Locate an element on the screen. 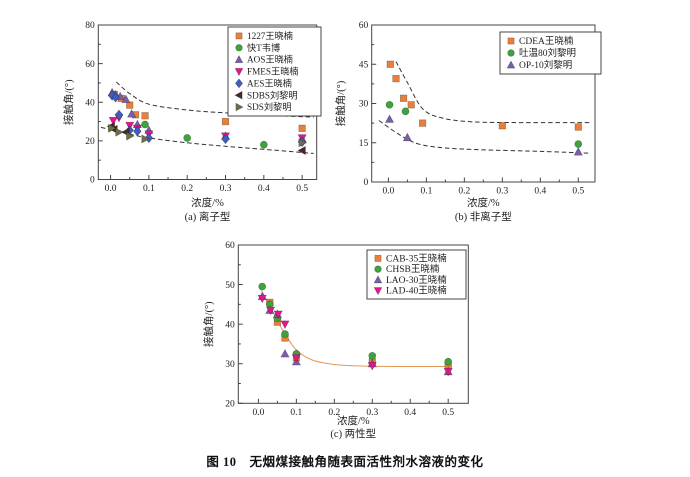 Image resolution: width=690 pixels, height=477 pixels. legend-item: FMES王晓楠 is located at coordinates (266, 71).